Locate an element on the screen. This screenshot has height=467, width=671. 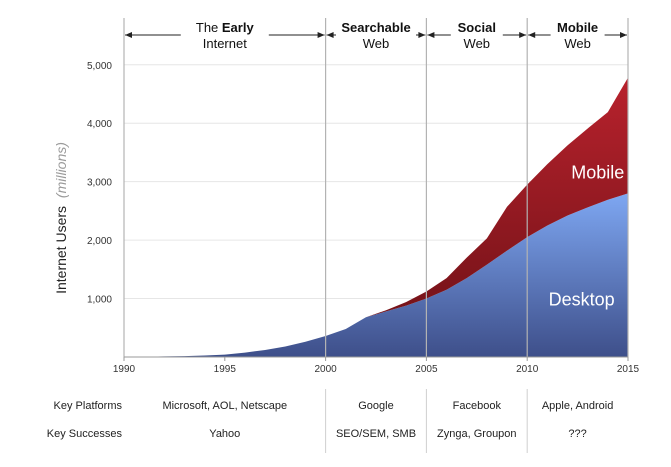
era-title-bold-1: Searchable is located at coordinates (375, 27).